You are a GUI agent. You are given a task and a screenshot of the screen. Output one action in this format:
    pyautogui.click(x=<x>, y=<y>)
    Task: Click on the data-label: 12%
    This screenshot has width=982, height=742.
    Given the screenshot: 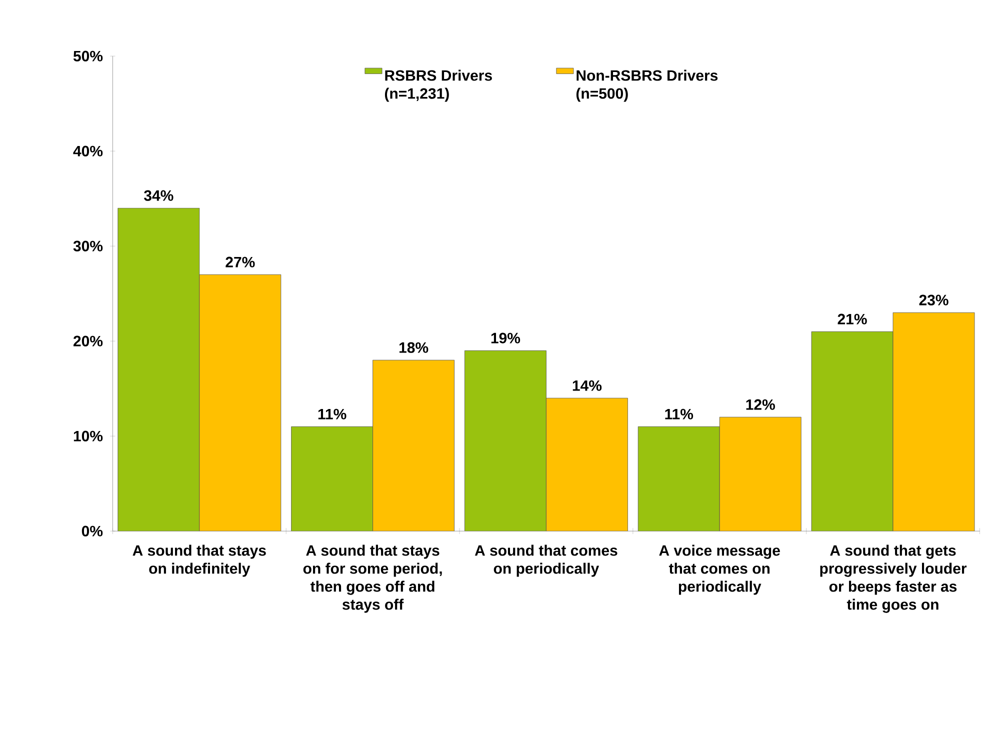 What is the action you would take?
    pyautogui.click(x=760, y=404)
    